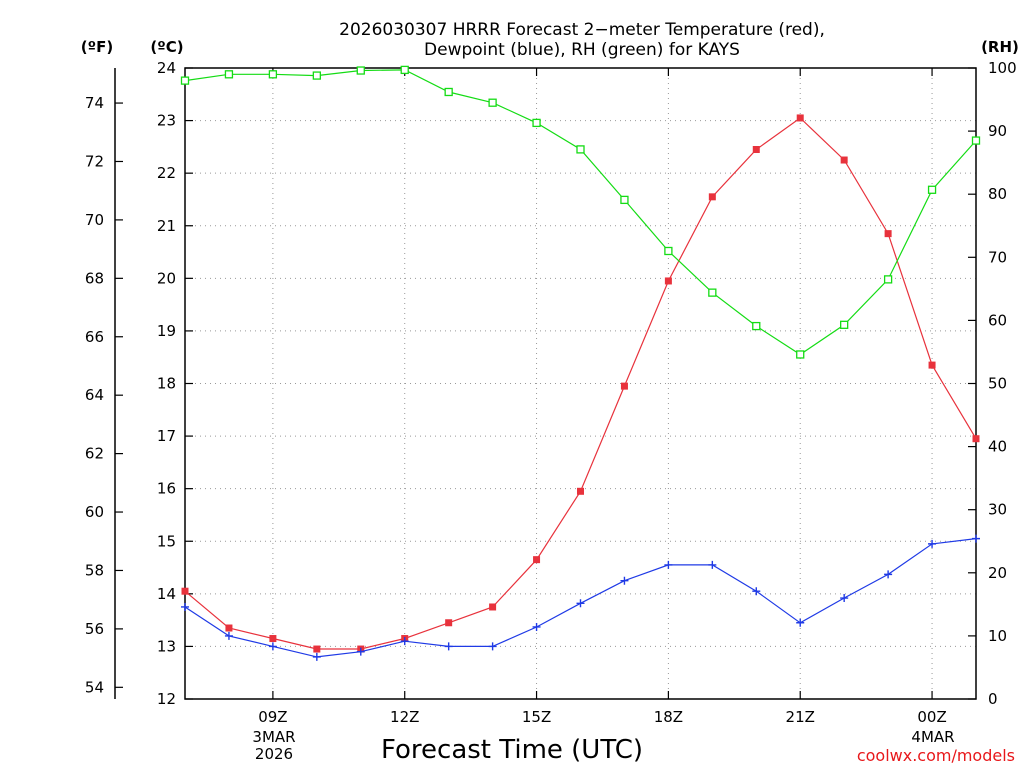 Image resolution: width=1024 pixels, height=768 pixels. Describe the element at coordinates (94, 220) in the screenshot. I see `fahrenheit-tick-label: 70` at that location.